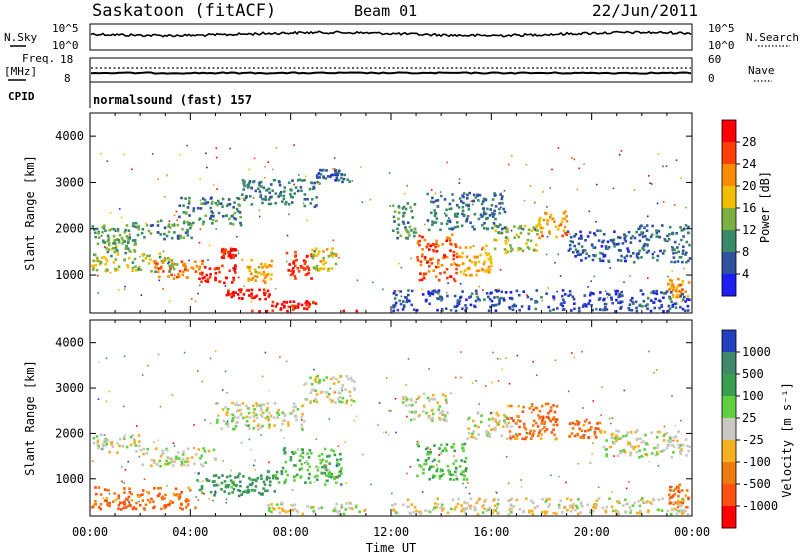 The height and width of the screenshot is (554, 800). Describe the element at coordinates (30, 418) in the screenshot. I see `velocity-ylabel: Slant Range [km]` at that location.